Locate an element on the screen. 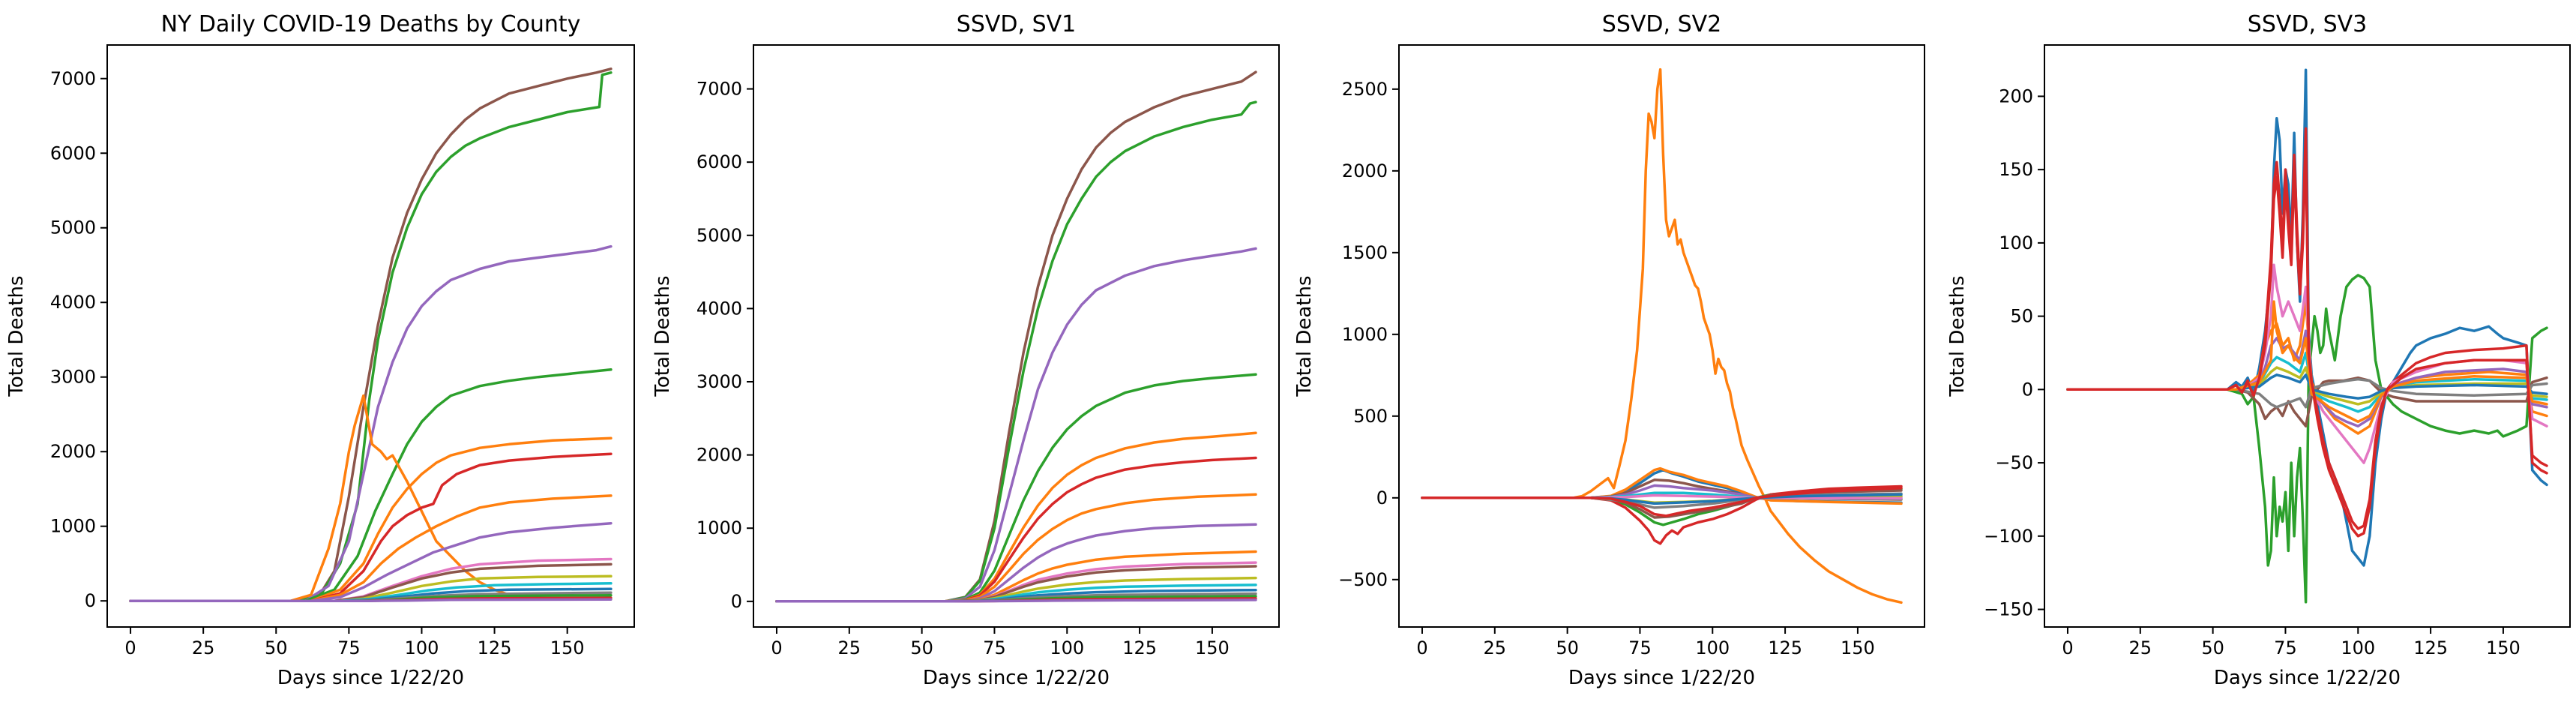 This screenshot has height=702, width=2576. y-tick-label: −100 is located at coordinates (2008, 536).